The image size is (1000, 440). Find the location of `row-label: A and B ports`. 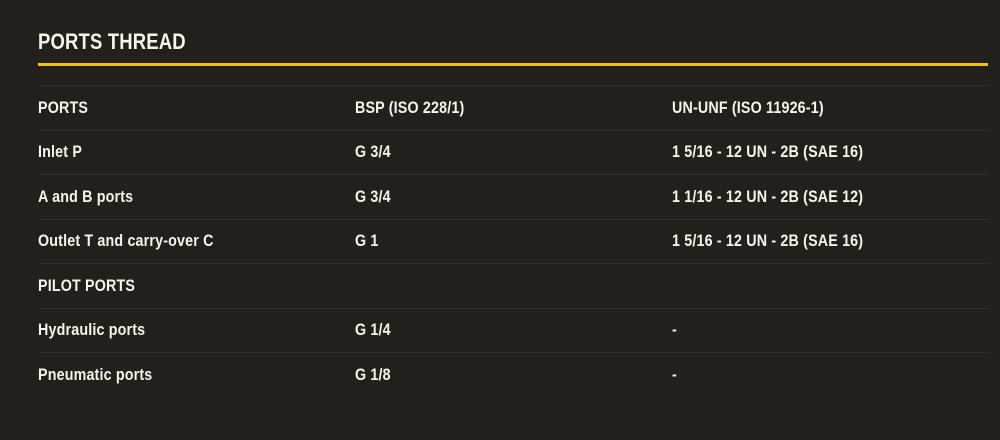

row-label: A and B ports is located at coordinates (86, 196).